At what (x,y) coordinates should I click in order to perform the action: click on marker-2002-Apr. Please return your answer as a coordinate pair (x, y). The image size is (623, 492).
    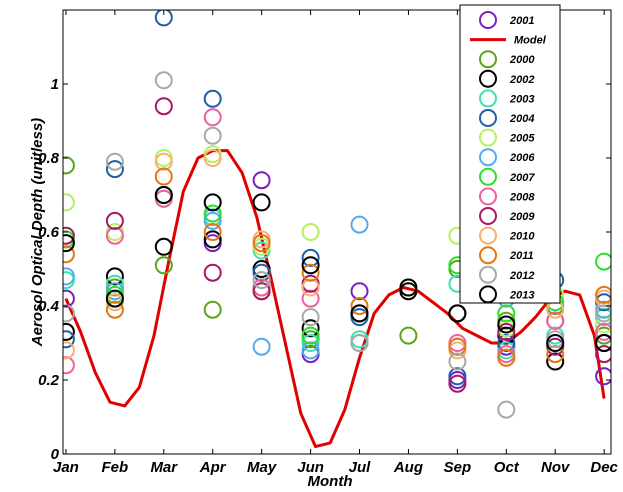
    Looking at the image, I should click on (212, 239).